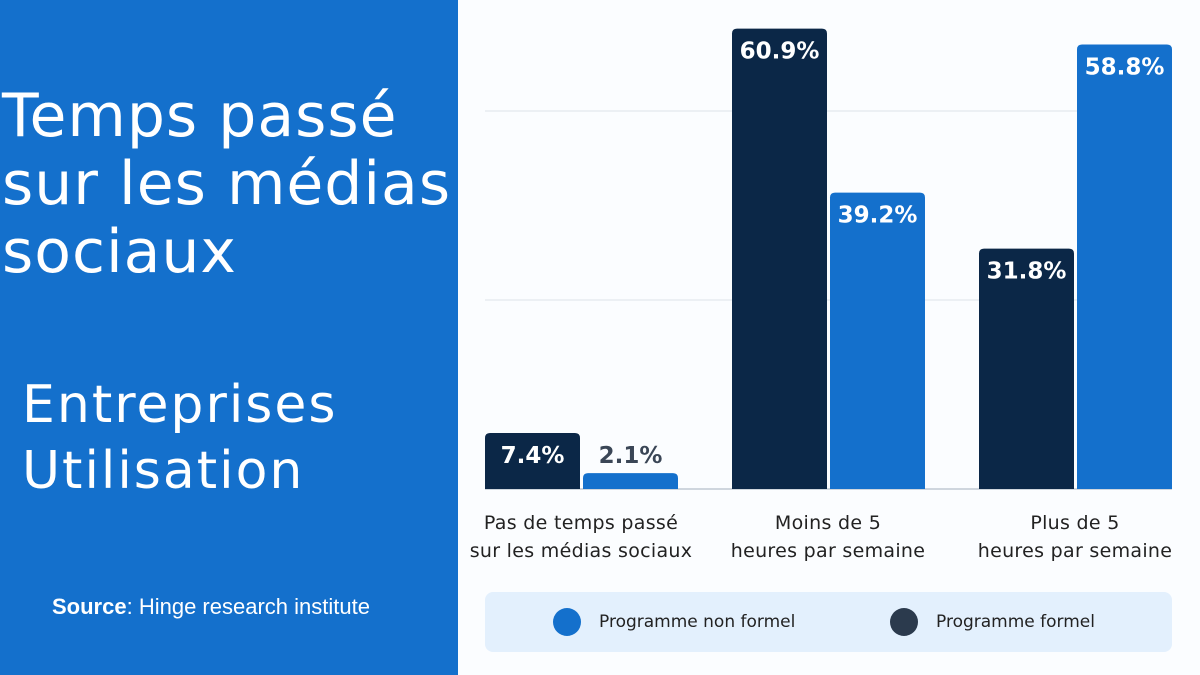 The image size is (1200, 675). I want to click on data-label: 31.8%, so click(1027, 272).